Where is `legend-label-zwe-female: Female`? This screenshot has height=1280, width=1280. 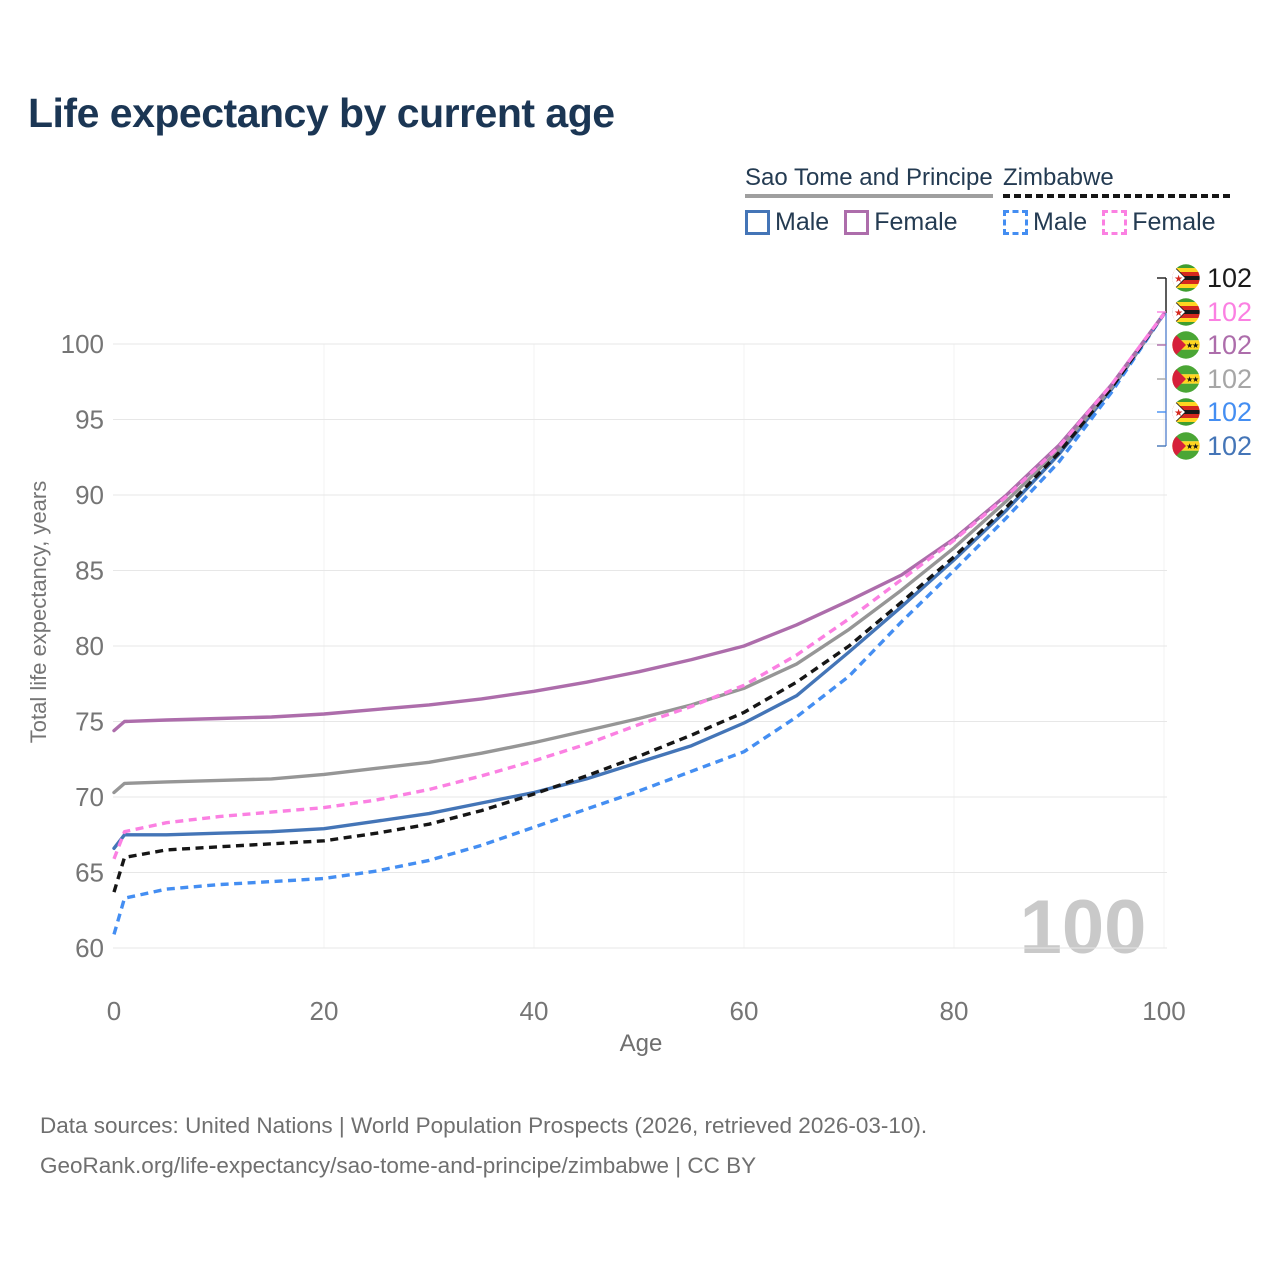 legend-label-zwe-female: Female is located at coordinates (1174, 222).